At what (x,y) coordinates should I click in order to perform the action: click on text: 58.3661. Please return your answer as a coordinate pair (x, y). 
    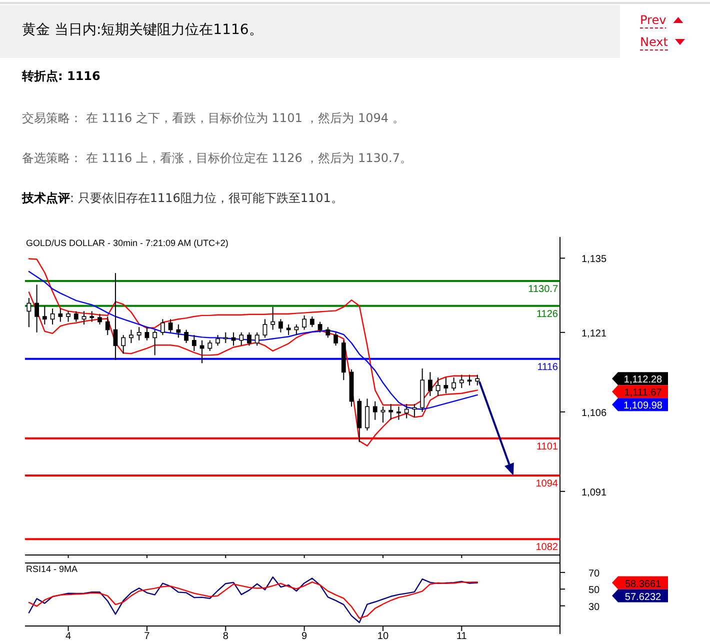
    Looking at the image, I should click on (643, 584).